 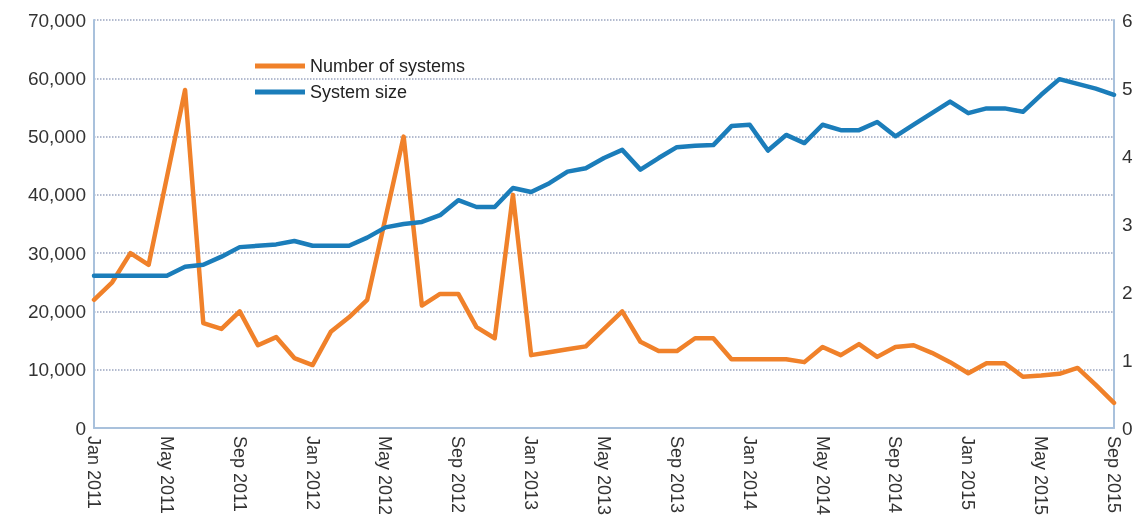 I want to click on x-tick-label: Sep 2013, so click(x=676, y=475).